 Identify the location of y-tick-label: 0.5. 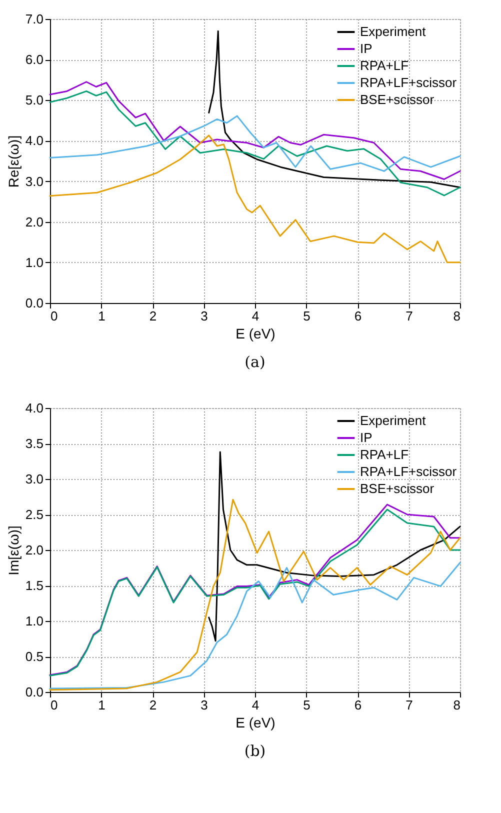
(34, 656).